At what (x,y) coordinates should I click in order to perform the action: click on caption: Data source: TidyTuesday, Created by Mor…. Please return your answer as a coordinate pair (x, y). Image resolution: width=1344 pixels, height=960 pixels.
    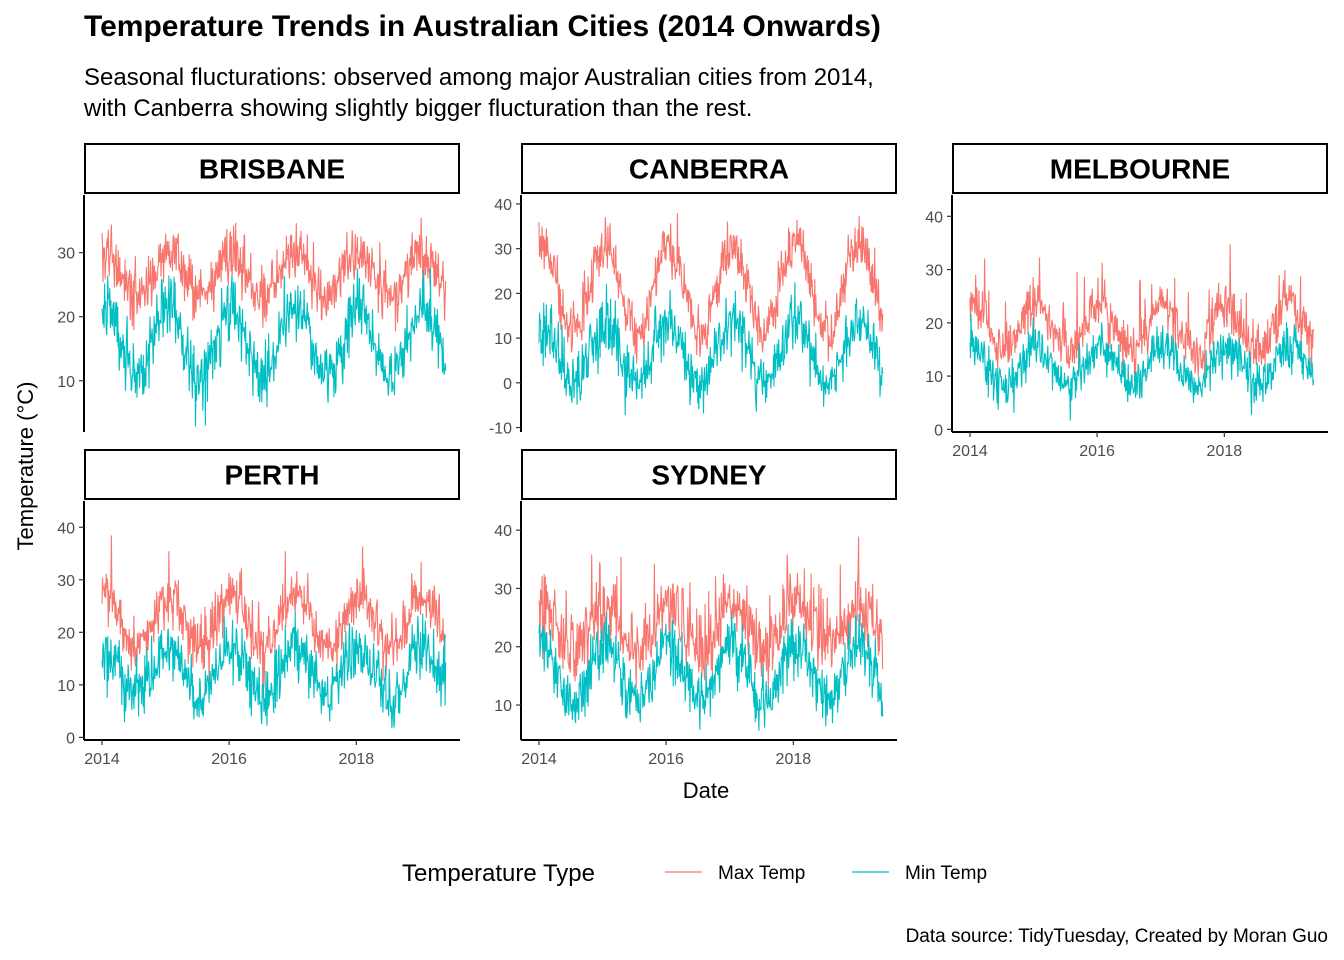
    Looking at the image, I should click on (1117, 936).